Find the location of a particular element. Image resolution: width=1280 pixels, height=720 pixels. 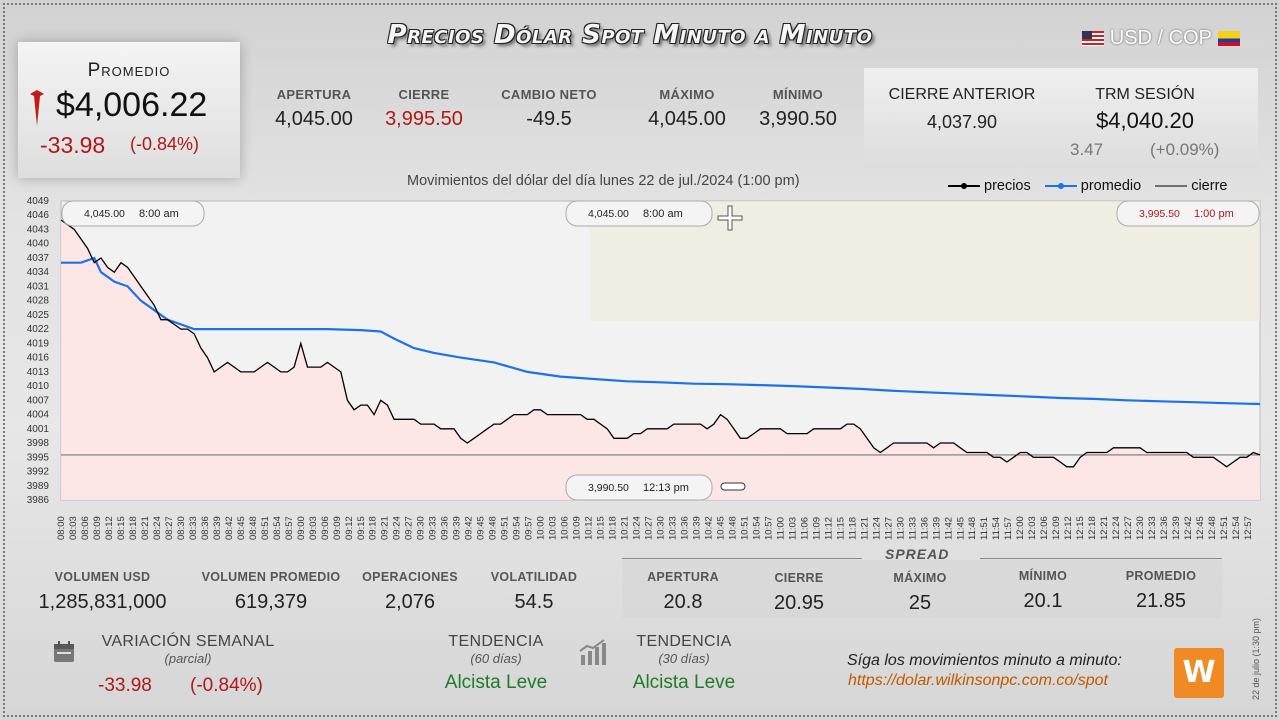

trm-change: 3.47 is located at coordinates (1087, 149).